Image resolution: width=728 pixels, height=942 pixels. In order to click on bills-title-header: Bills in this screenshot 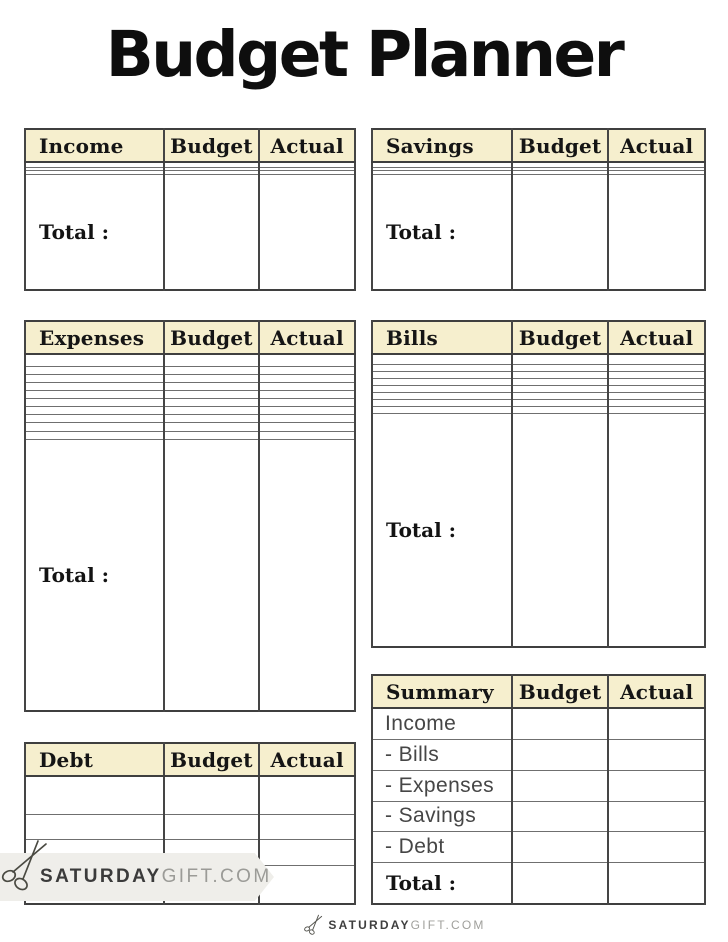, I will do `click(442, 337)`.